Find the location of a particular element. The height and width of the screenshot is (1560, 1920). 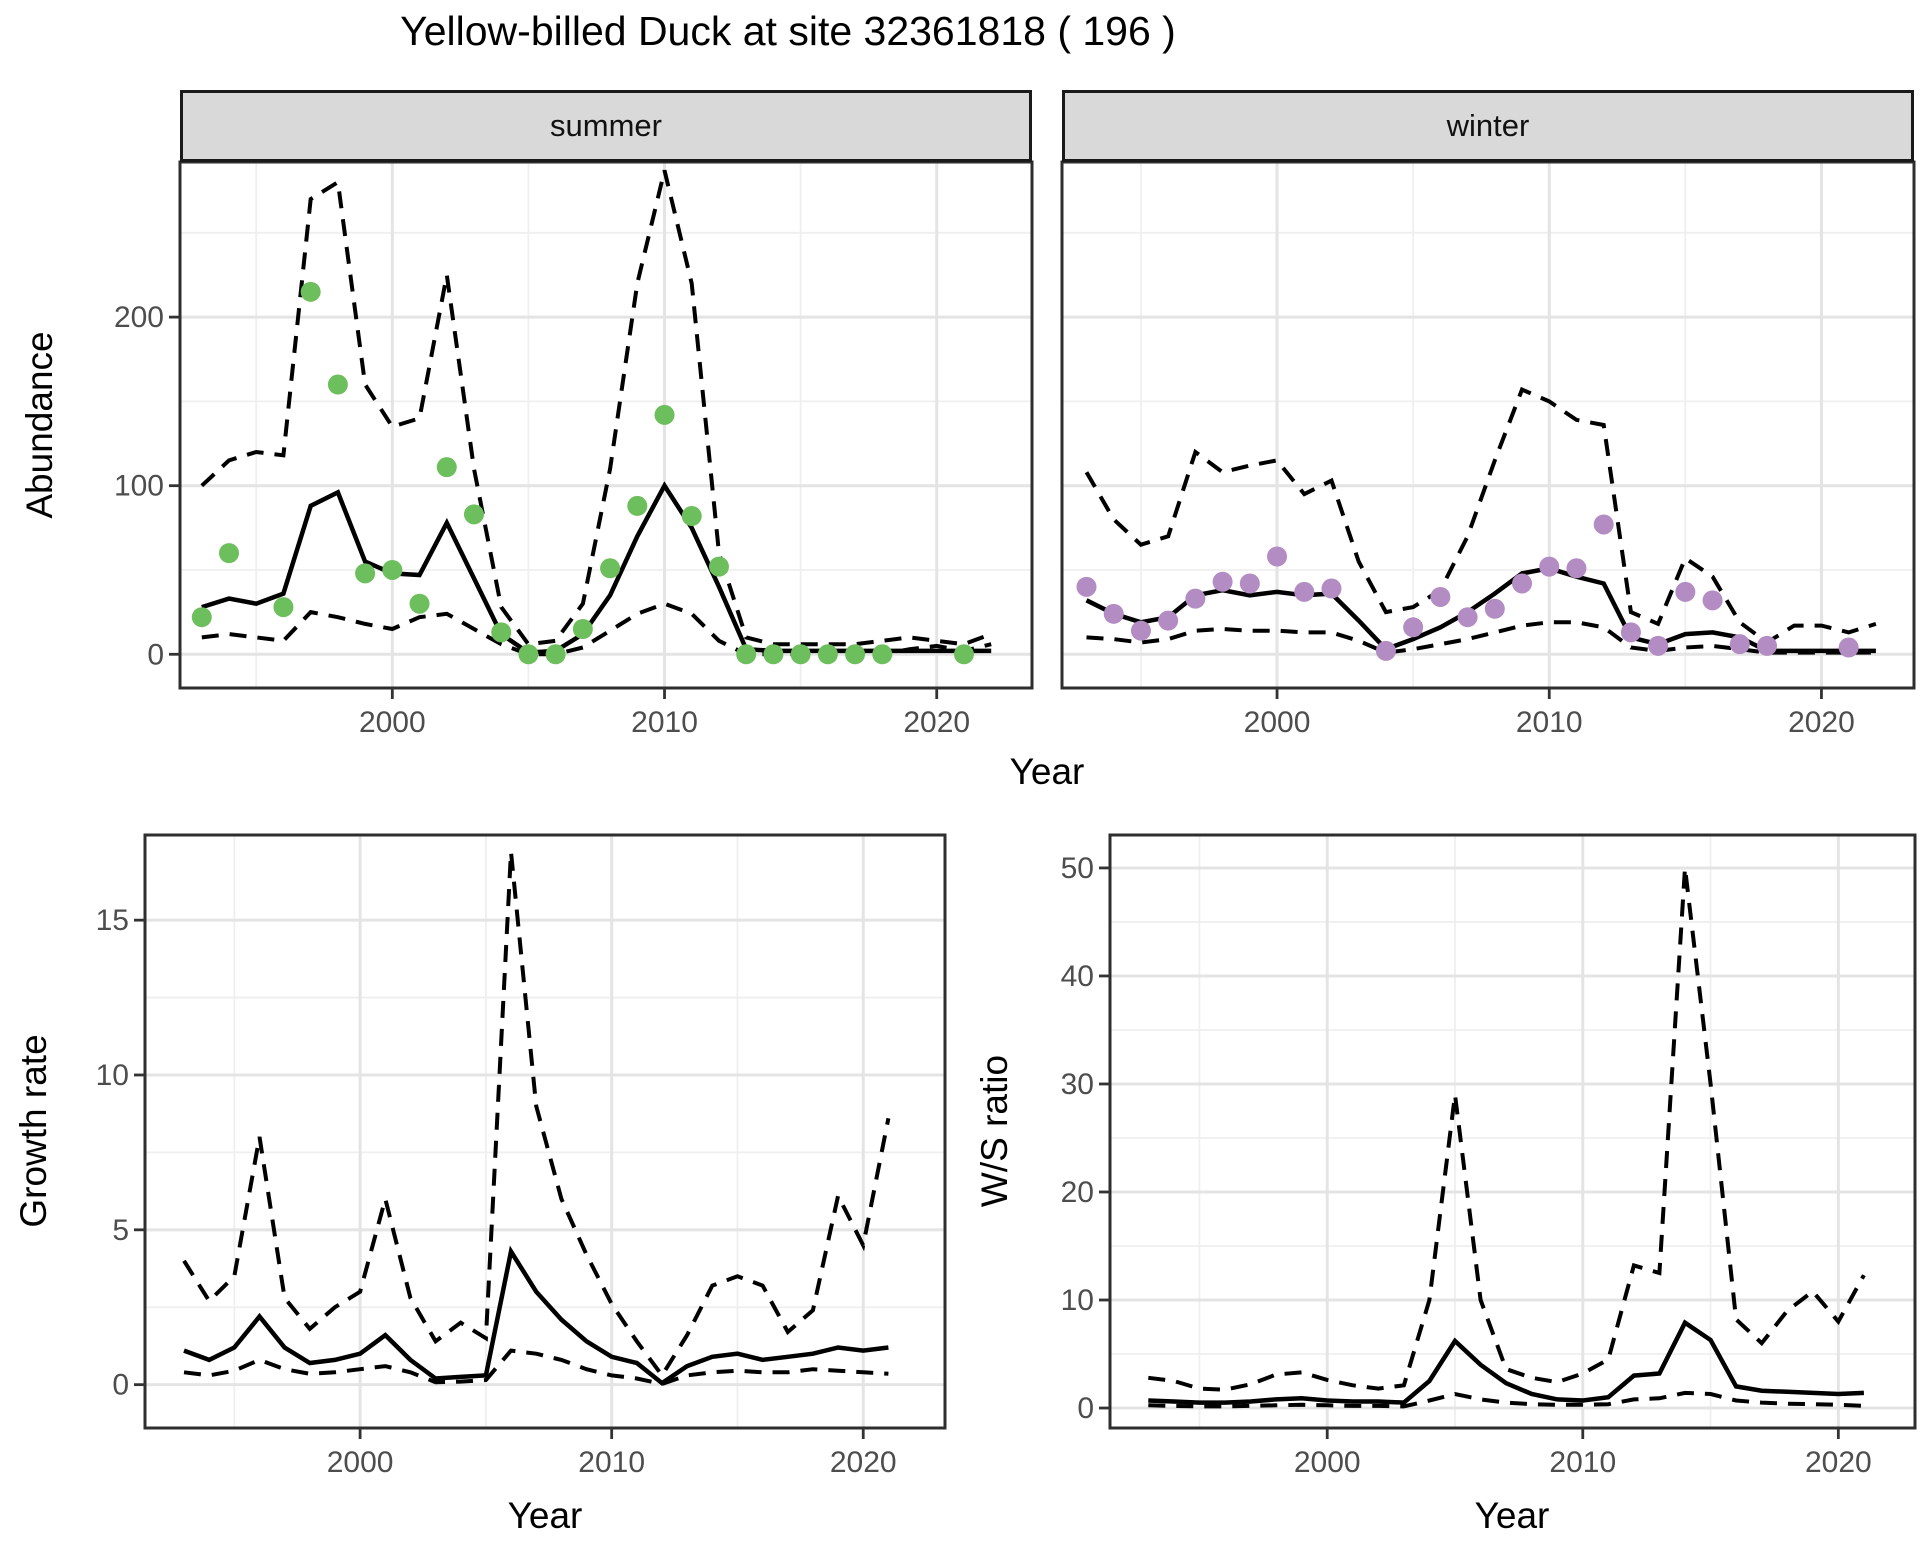

growth-rate-axis-title: Growth rate is located at coordinates (33, 1131).